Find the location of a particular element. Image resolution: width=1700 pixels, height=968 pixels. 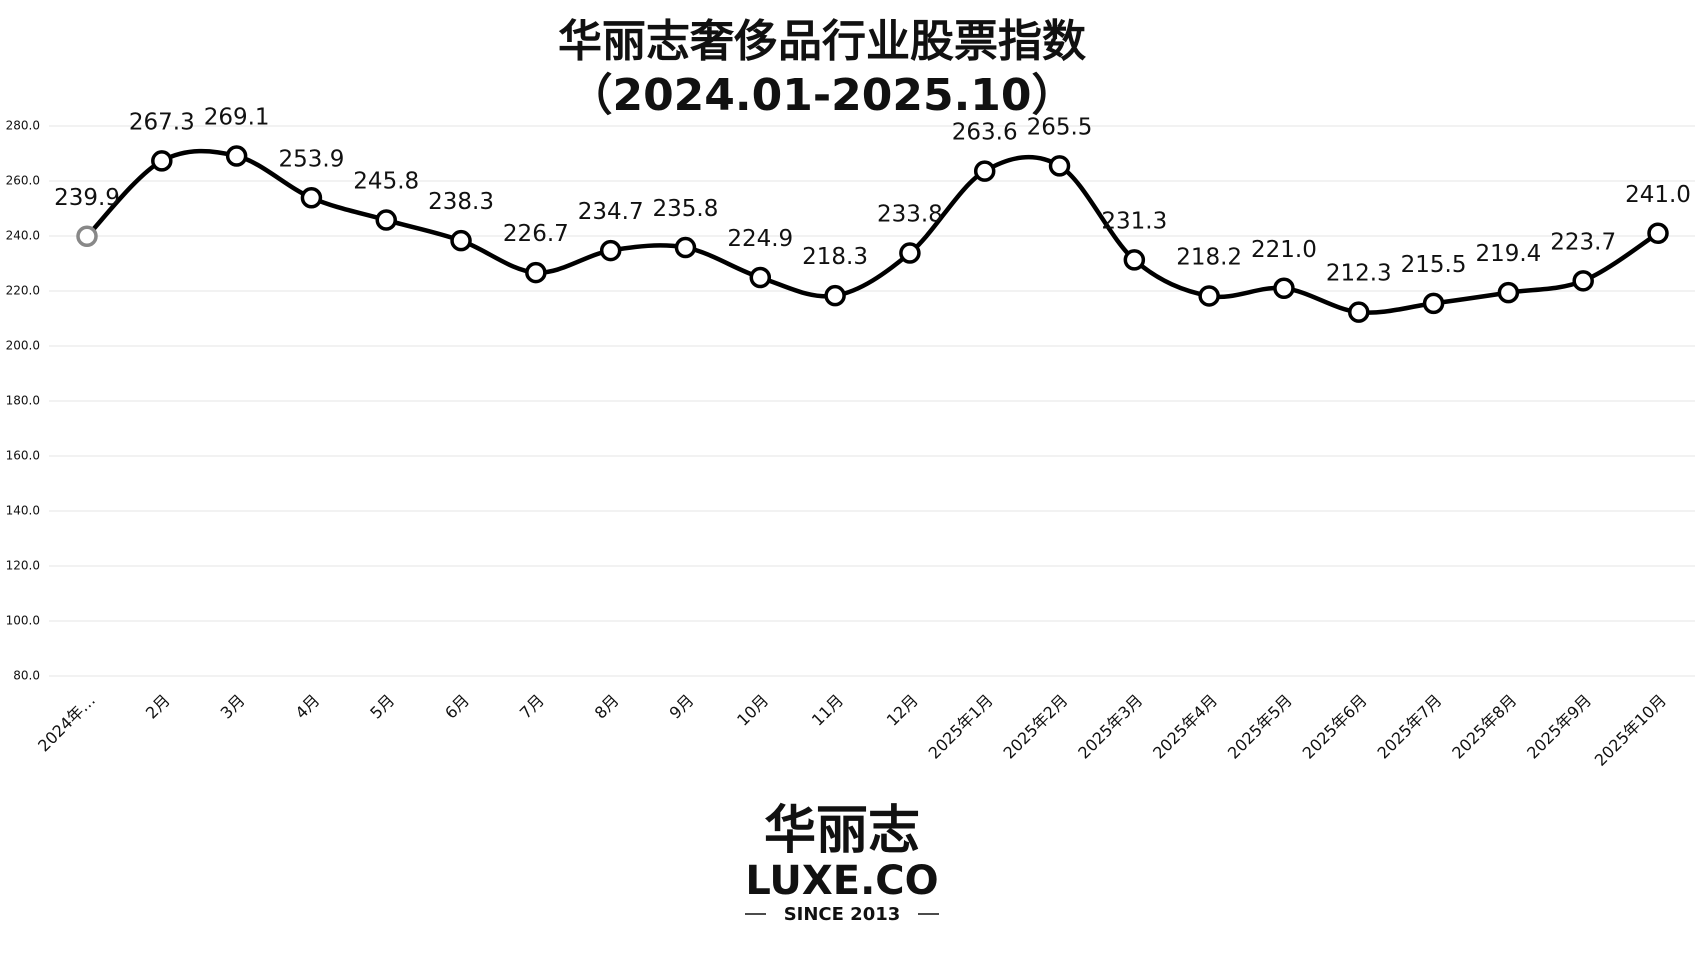

x-tick-label: 2025年1月 is located at coordinates (961, 727).